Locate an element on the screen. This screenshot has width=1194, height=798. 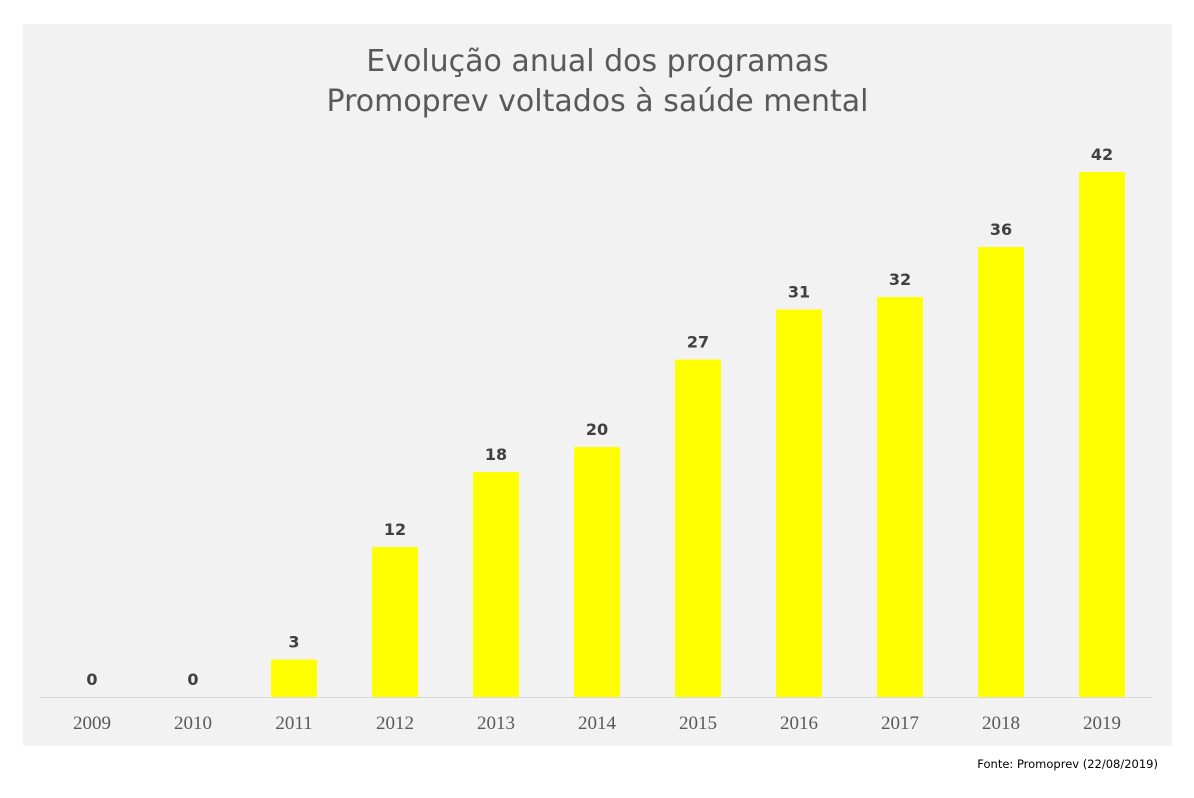
x-tick-label-2014: 2014 is located at coordinates (597, 723).